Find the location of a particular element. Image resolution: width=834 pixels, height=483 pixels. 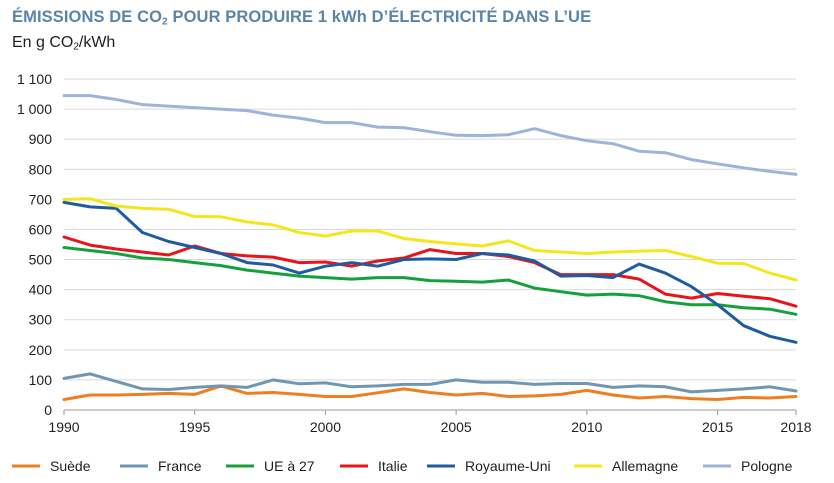

legend-label: Pologne is located at coordinates (767, 466).